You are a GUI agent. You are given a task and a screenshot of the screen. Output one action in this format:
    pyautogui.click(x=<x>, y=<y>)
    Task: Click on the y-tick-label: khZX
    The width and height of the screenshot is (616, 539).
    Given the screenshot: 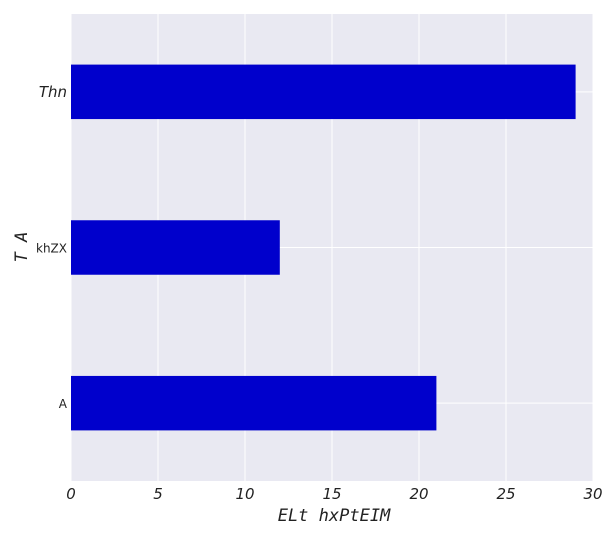 What is the action you would take?
    pyautogui.click(x=51, y=249)
    